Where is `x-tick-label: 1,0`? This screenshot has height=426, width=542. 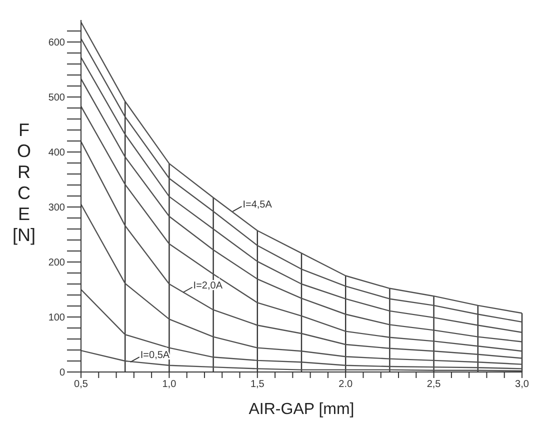 x-tick-label: 1,0 is located at coordinates (169, 384).